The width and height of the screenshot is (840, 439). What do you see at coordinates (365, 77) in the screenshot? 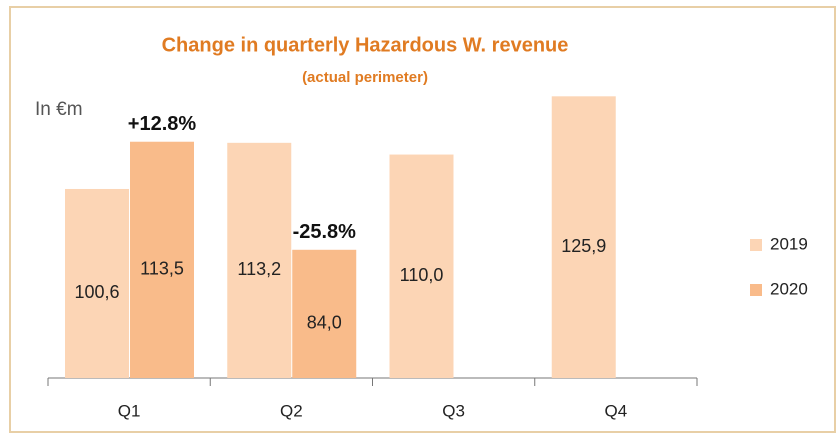
I see `chart-subtitle: (actual perimeter)` at bounding box center [365, 77].